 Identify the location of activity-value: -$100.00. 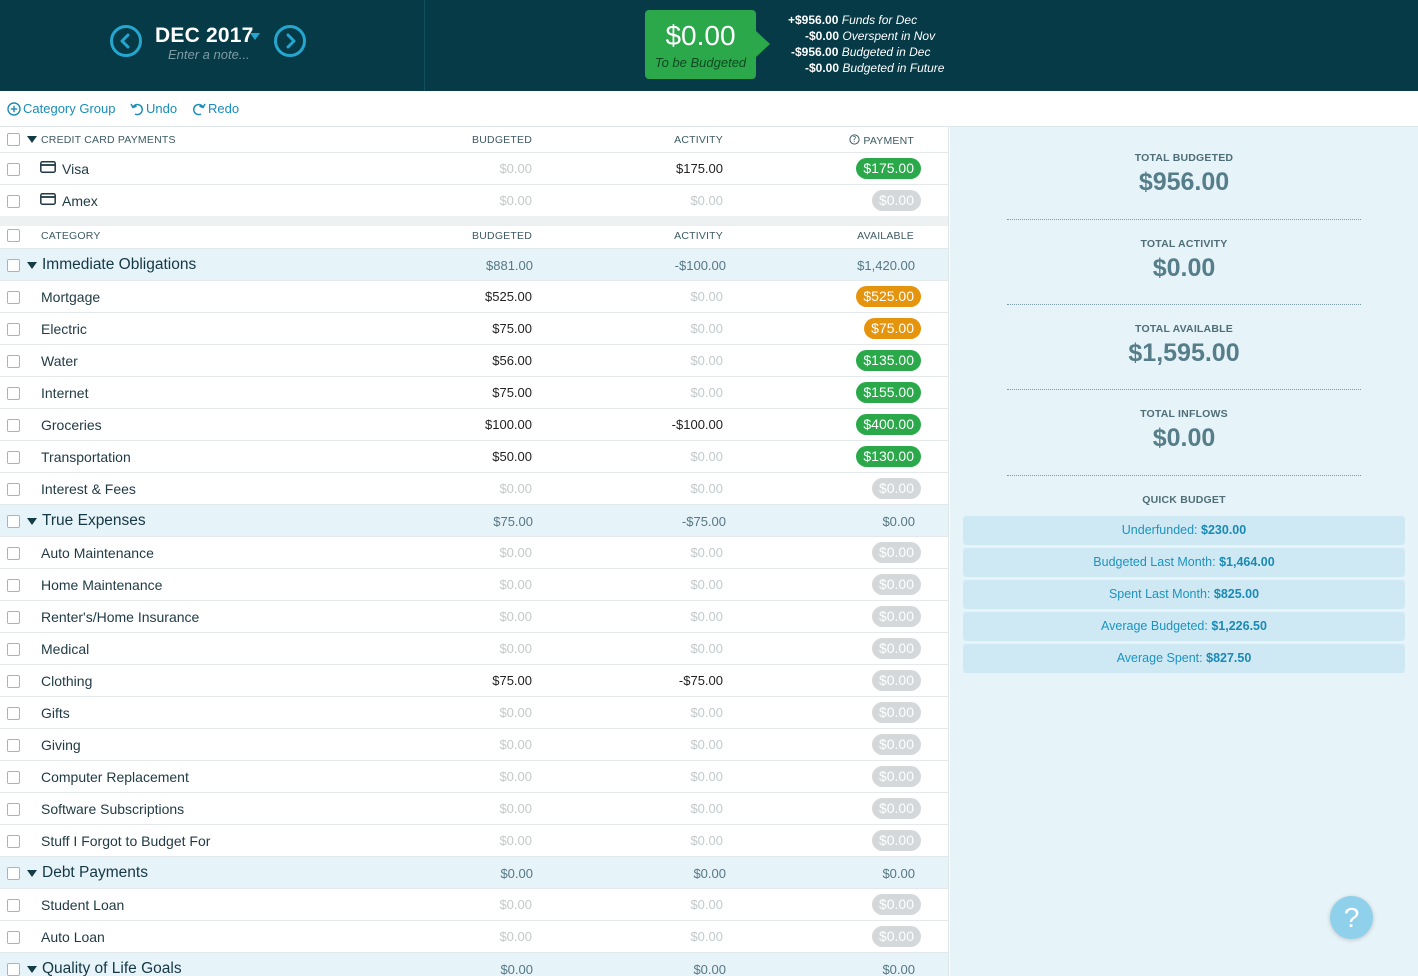
(697, 424).